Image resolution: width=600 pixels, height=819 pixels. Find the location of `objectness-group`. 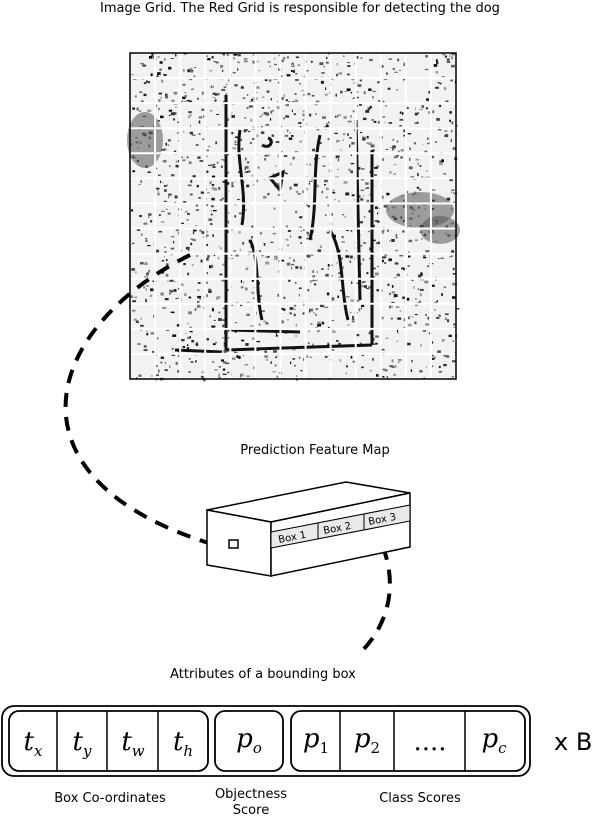

objectness-group is located at coordinates (249, 741).